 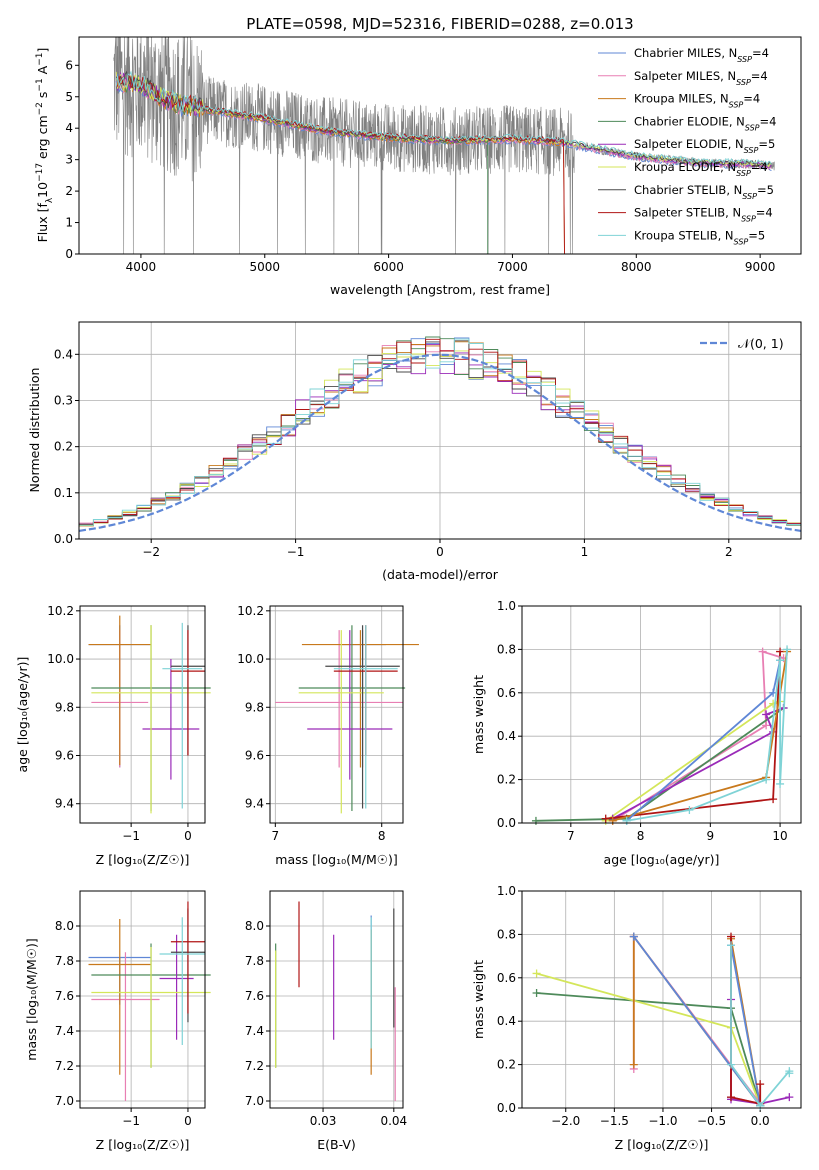 What do you see at coordinates (685, 167) in the screenshot?
I see `legend-label: Kroupa ELODIE, N` at bounding box center [685, 167].